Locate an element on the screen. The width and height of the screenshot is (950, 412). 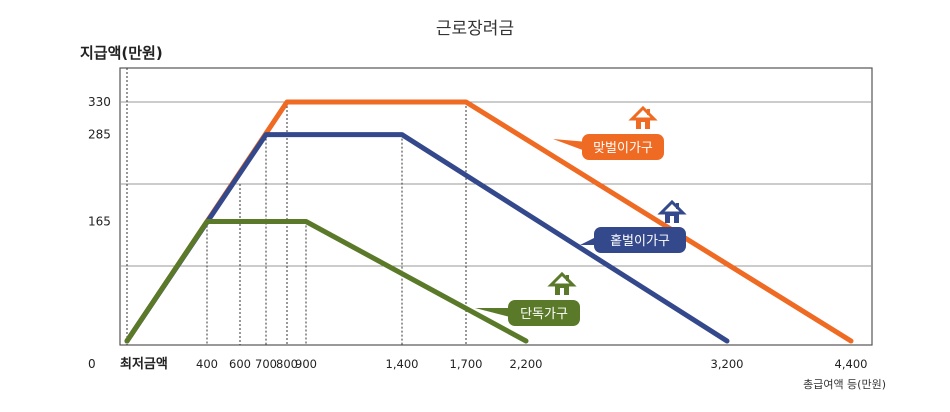
x-tick-label: 2,200 is located at coordinates (526, 364).